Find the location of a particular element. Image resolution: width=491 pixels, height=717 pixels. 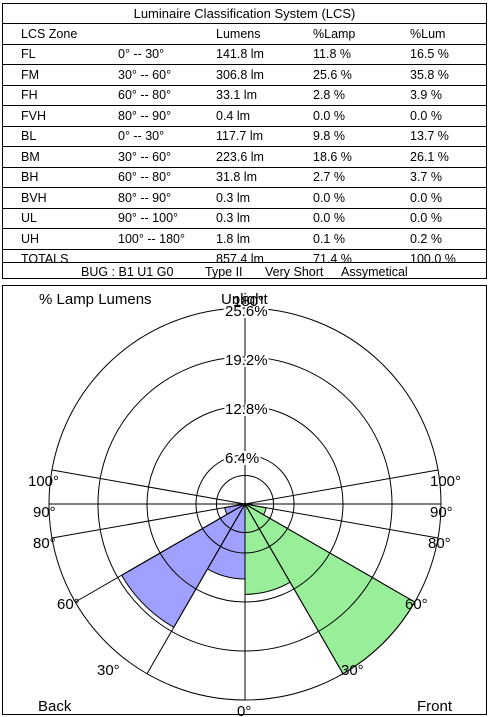

angle-label-right: 60° is located at coordinates (416, 604).